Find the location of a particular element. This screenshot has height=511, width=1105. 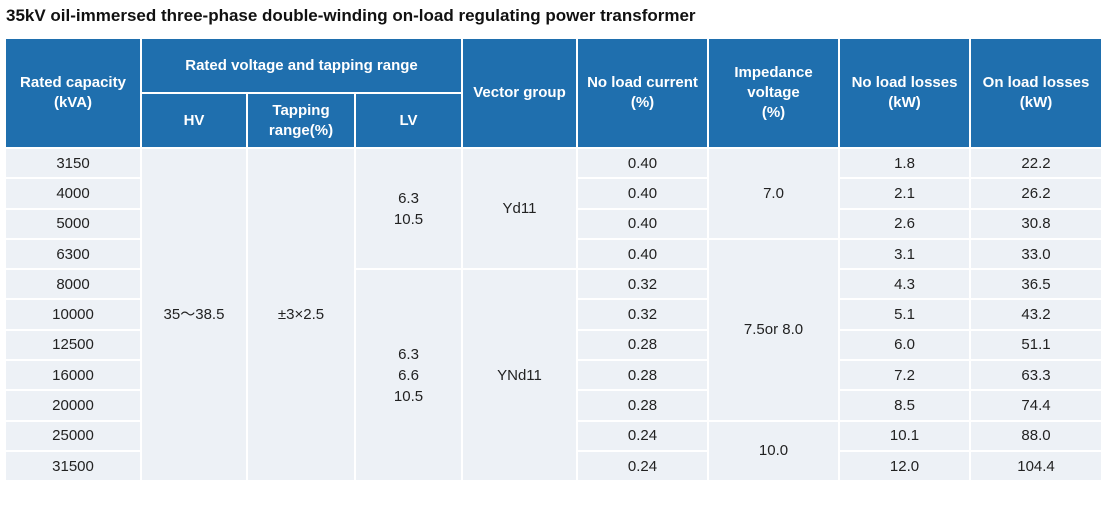

table-row: 25000 0.24 10.0 10.1 88.0 is located at coordinates (554, 451).